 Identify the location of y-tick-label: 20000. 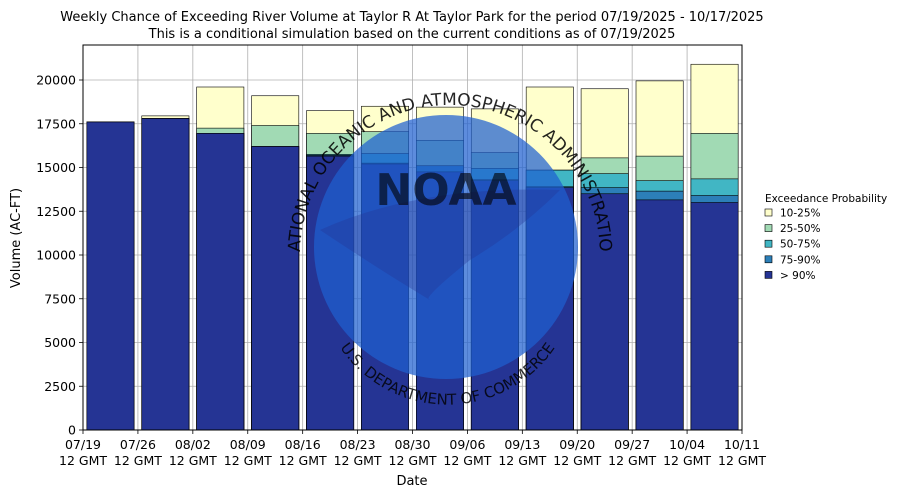
(56, 80).